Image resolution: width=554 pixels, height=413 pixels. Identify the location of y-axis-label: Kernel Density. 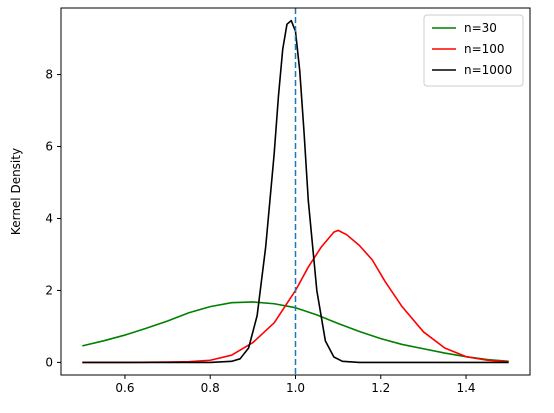
(16, 191).